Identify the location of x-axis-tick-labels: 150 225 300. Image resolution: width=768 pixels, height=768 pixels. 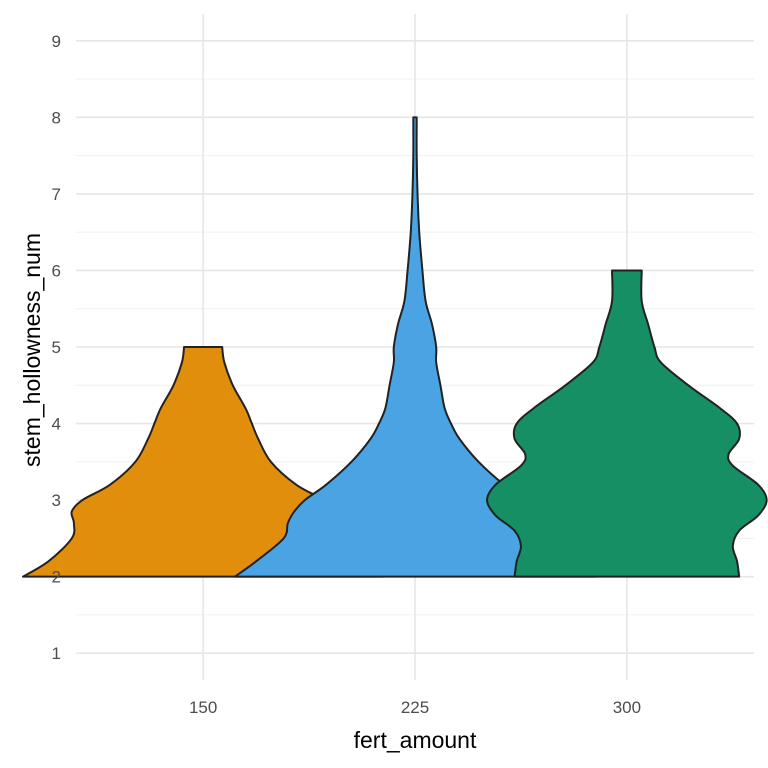
(415, 707).